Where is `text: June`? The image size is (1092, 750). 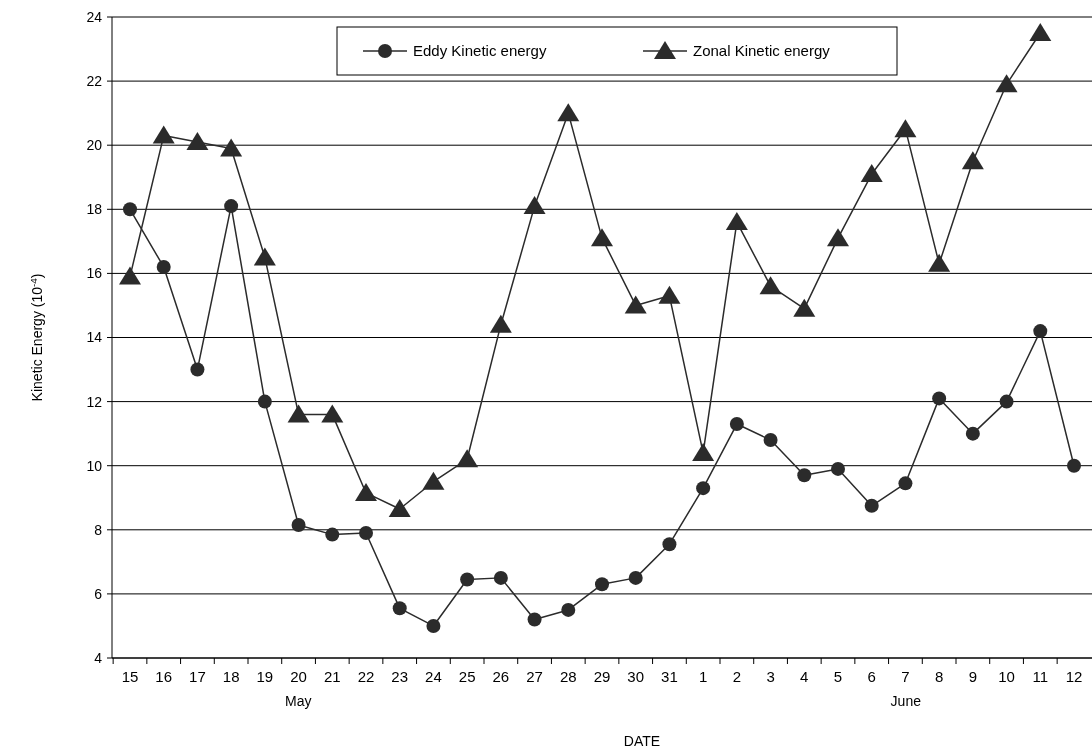 text: June is located at coordinates (906, 701).